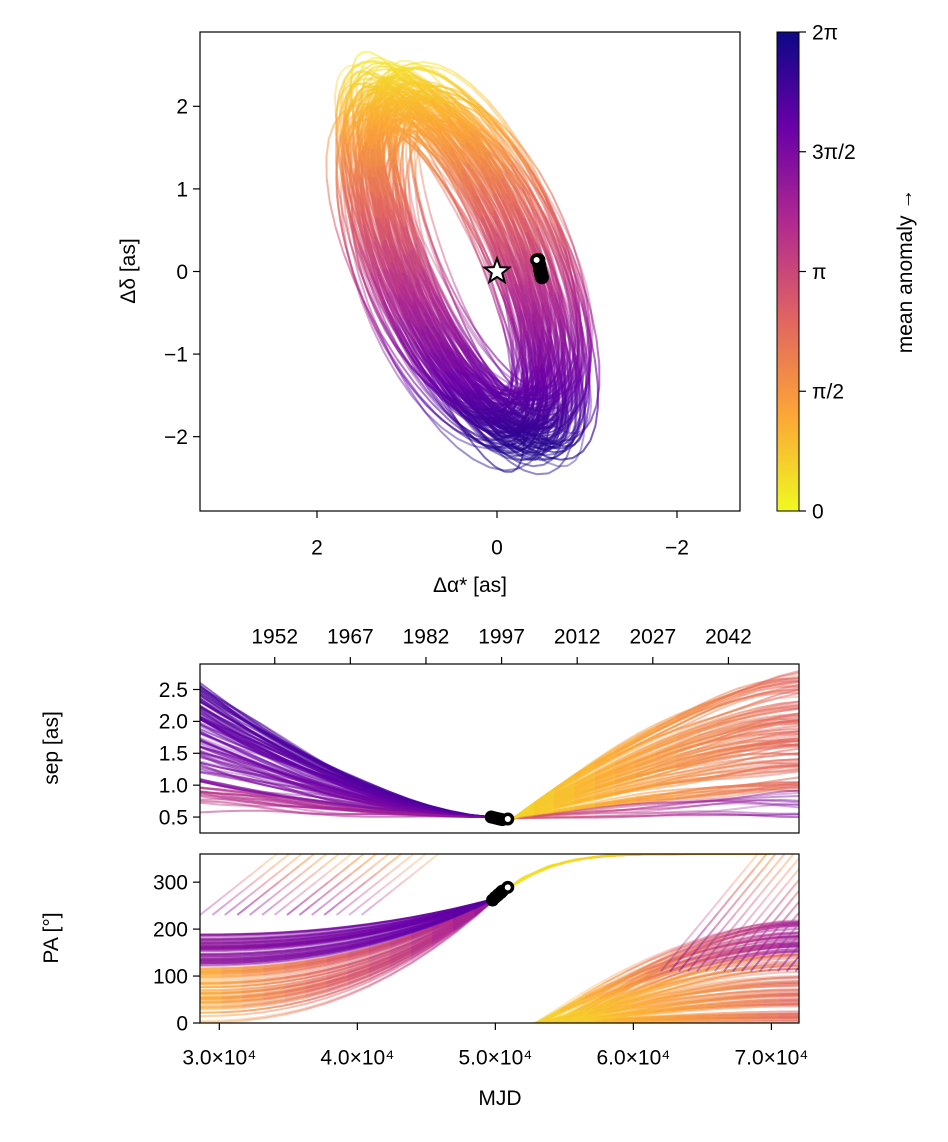 This screenshot has width=948, height=1142. What do you see at coordinates (463, 263) in the screenshot?
I see `sky-orbit-lines` at bounding box center [463, 263].